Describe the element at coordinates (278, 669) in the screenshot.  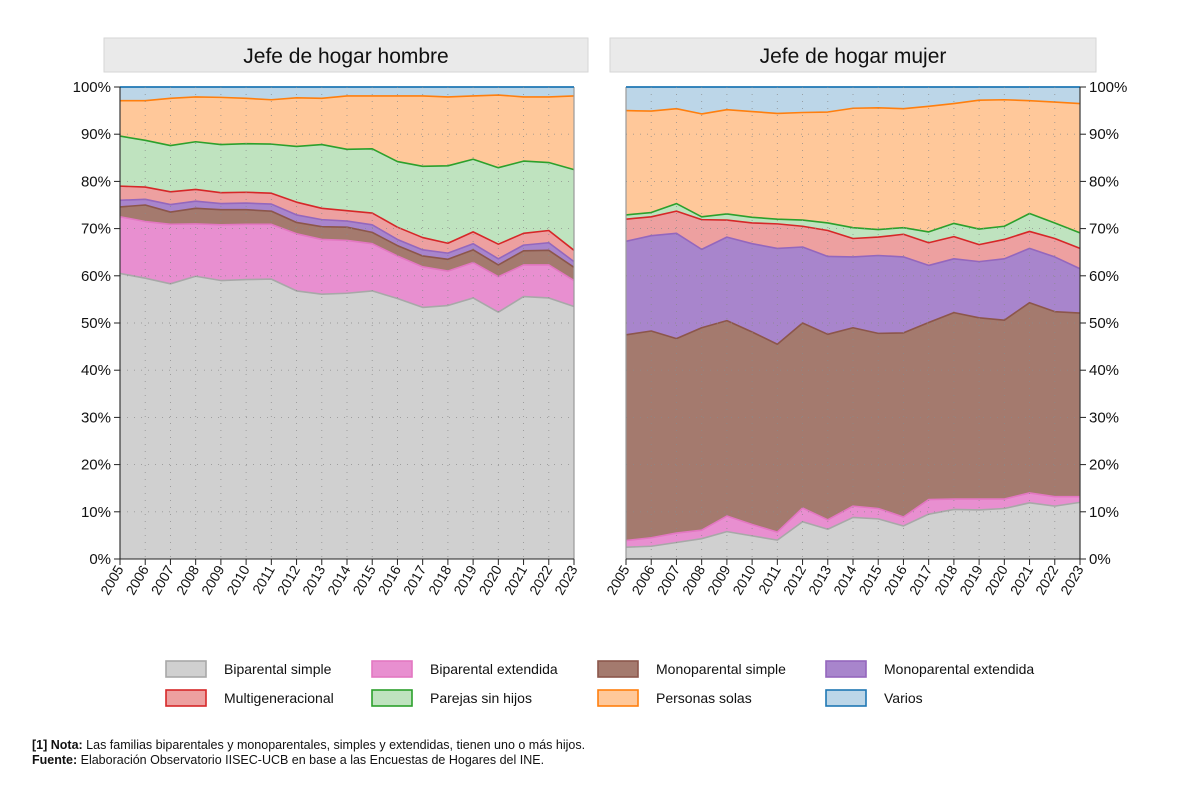
I see `legend-label-biparental-simple: Biparental simple` at that location.